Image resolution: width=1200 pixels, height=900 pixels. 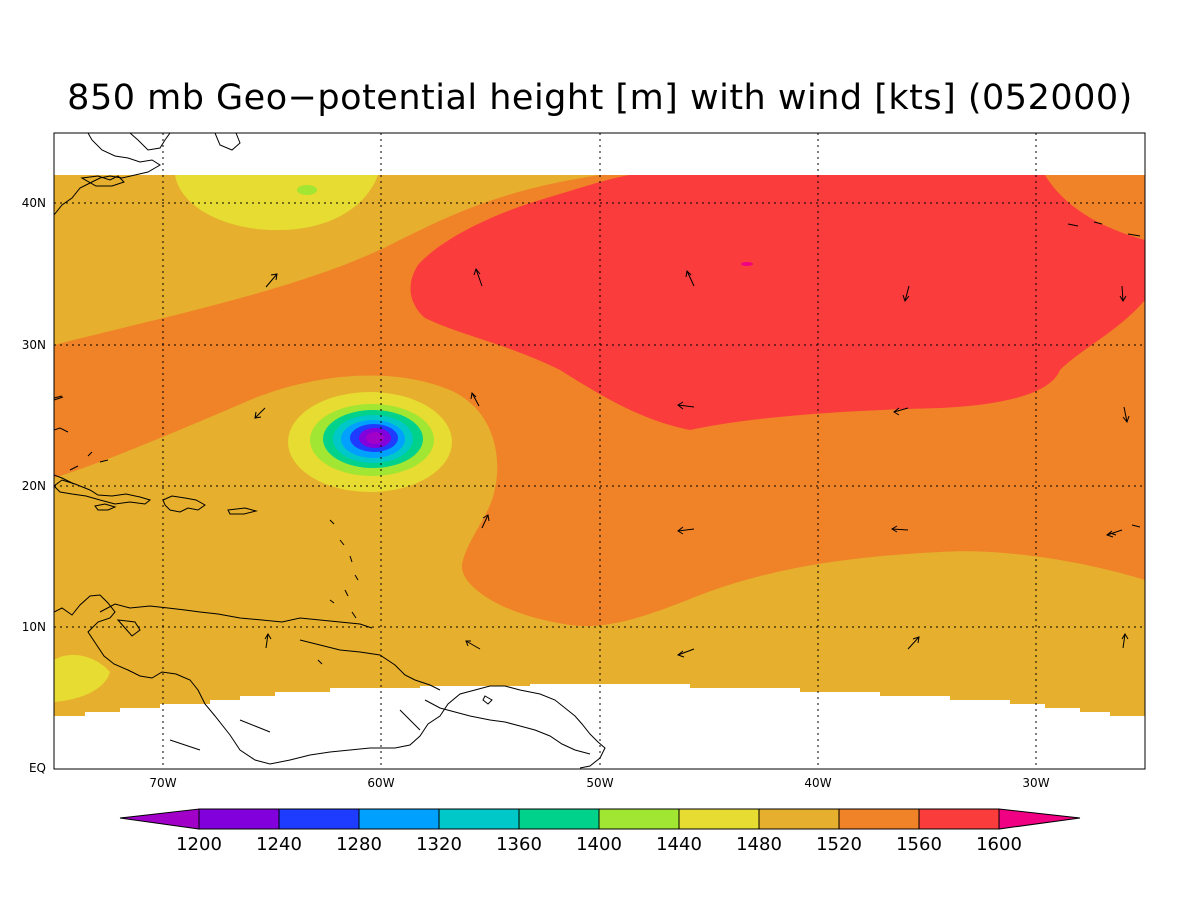 I want to click on lat-label-20n: 20N, so click(x=33, y=486).